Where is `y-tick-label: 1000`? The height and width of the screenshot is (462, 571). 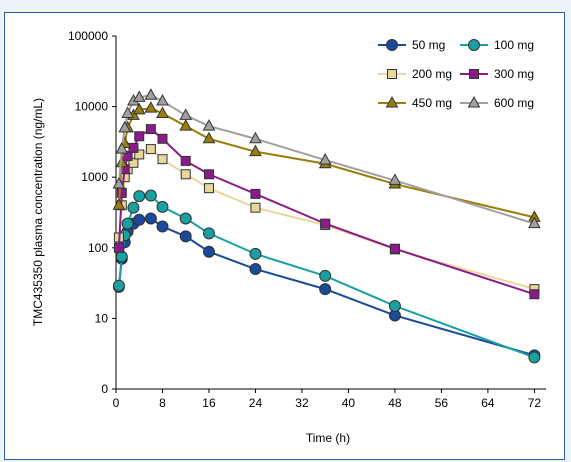 y-tick-label: 1000 is located at coordinates (94, 177).